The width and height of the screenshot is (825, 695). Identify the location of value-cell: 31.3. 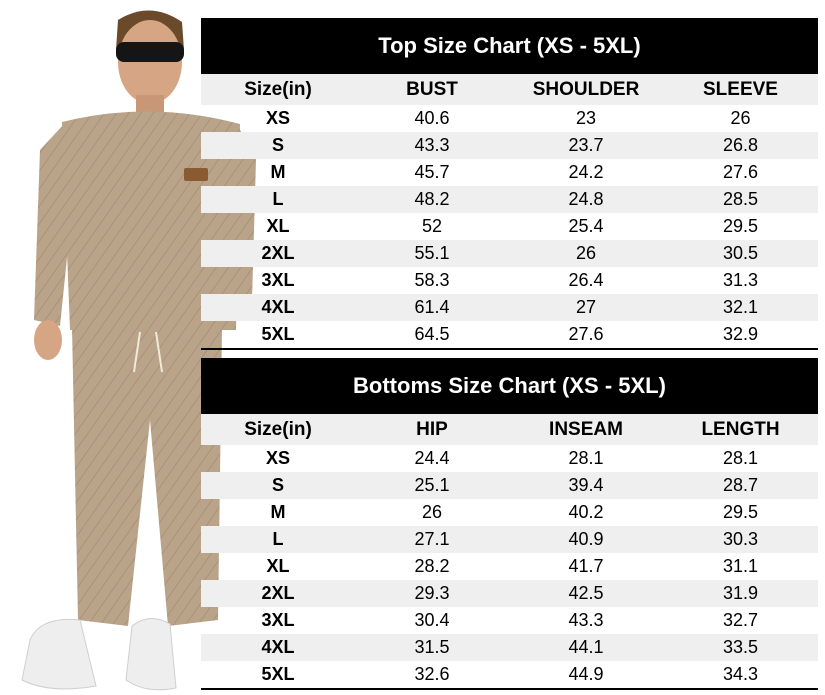
(740, 280).